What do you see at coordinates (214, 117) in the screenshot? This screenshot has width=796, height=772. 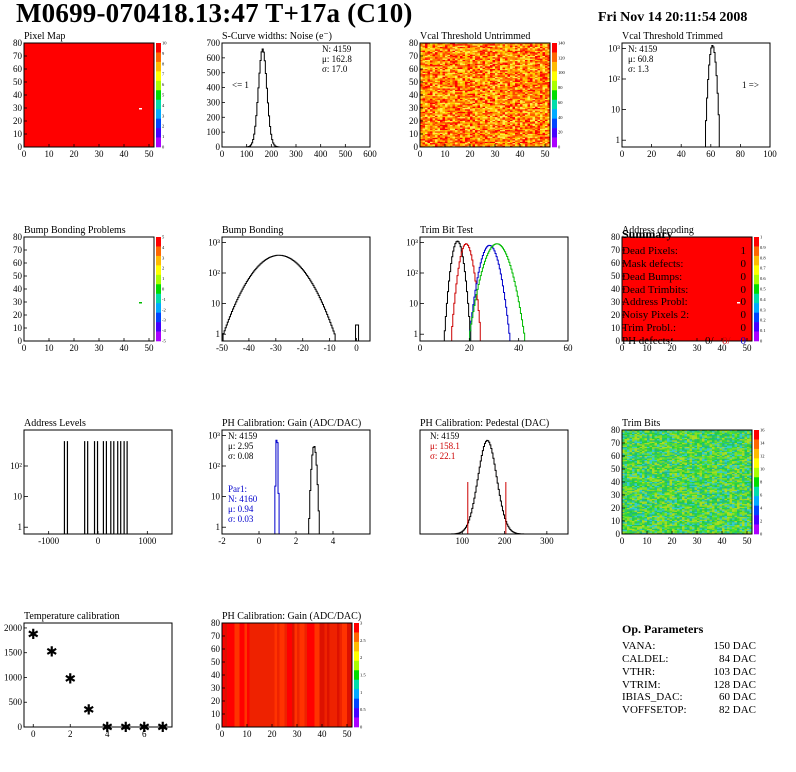 I see `y-tick-label: 200` at bounding box center [214, 117].